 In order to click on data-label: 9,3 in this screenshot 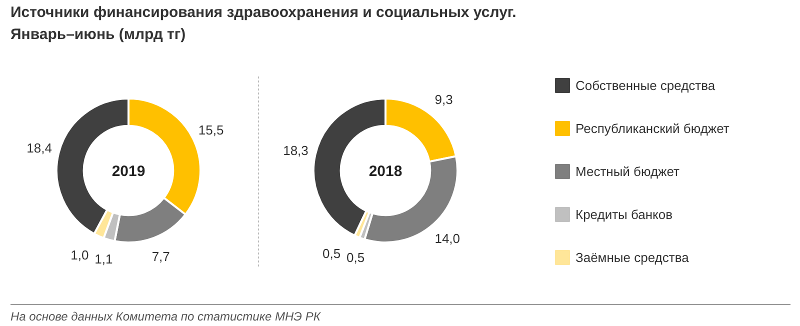, I will do `click(443, 99)`.